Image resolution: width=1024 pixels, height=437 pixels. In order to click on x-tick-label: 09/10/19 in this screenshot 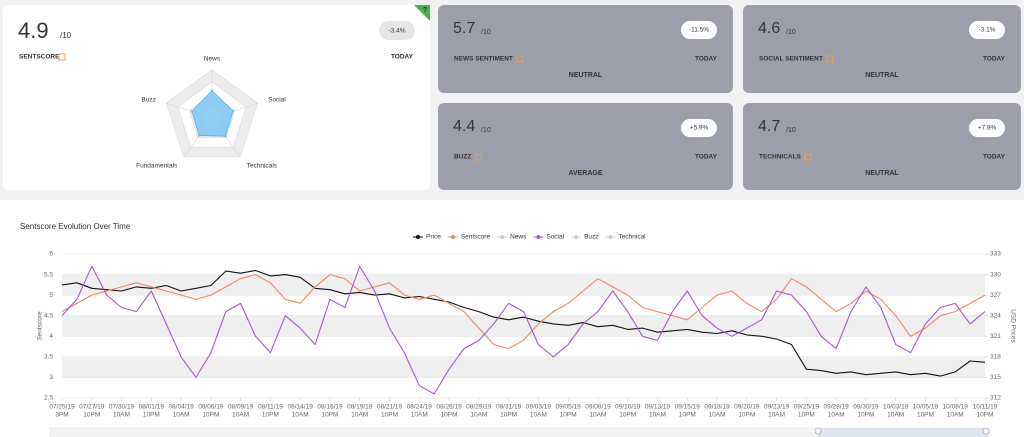, I will do `click(628, 407)`.